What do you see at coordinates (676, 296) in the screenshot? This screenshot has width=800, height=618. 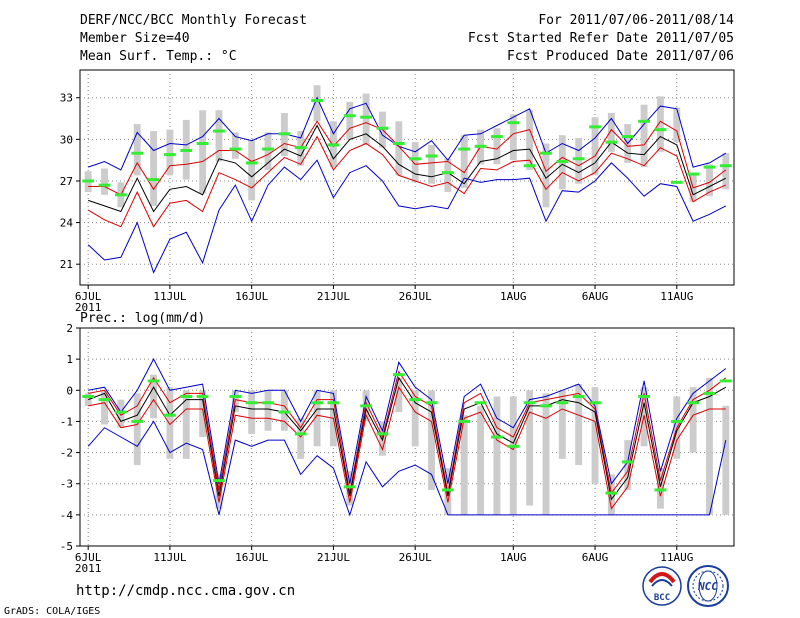 I see `temp-x-tick-label: 11AUG` at bounding box center [676, 296].